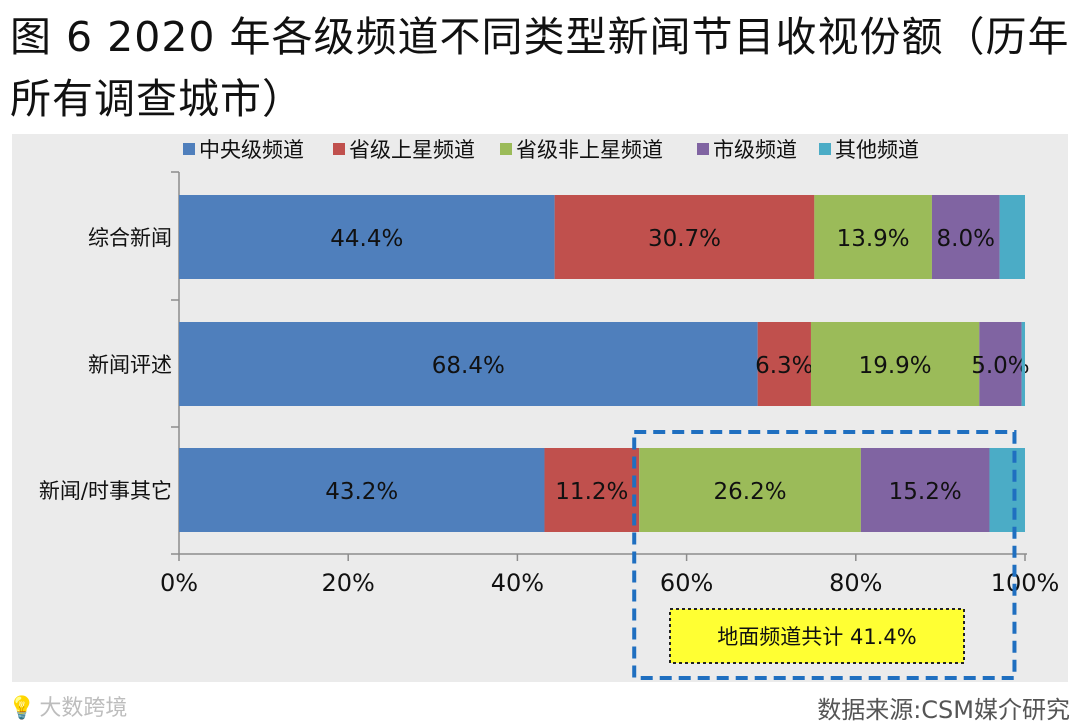 The height and width of the screenshot is (726, 1080). I want to click on annotation-text: 地面频道共计 41.4%, so click(816, 637).